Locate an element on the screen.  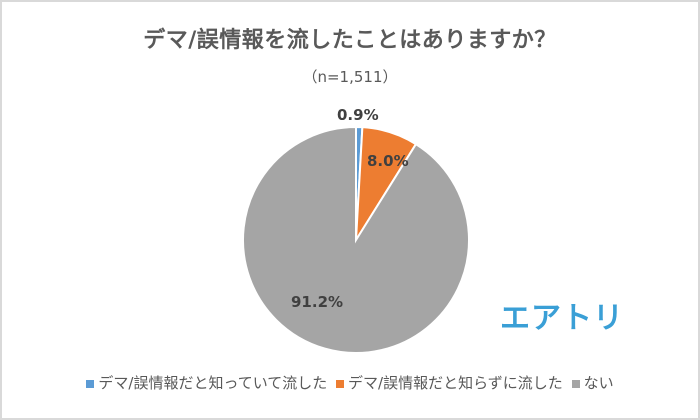
label-unknowingly: 8.0% is located at coordinates (388, 161).